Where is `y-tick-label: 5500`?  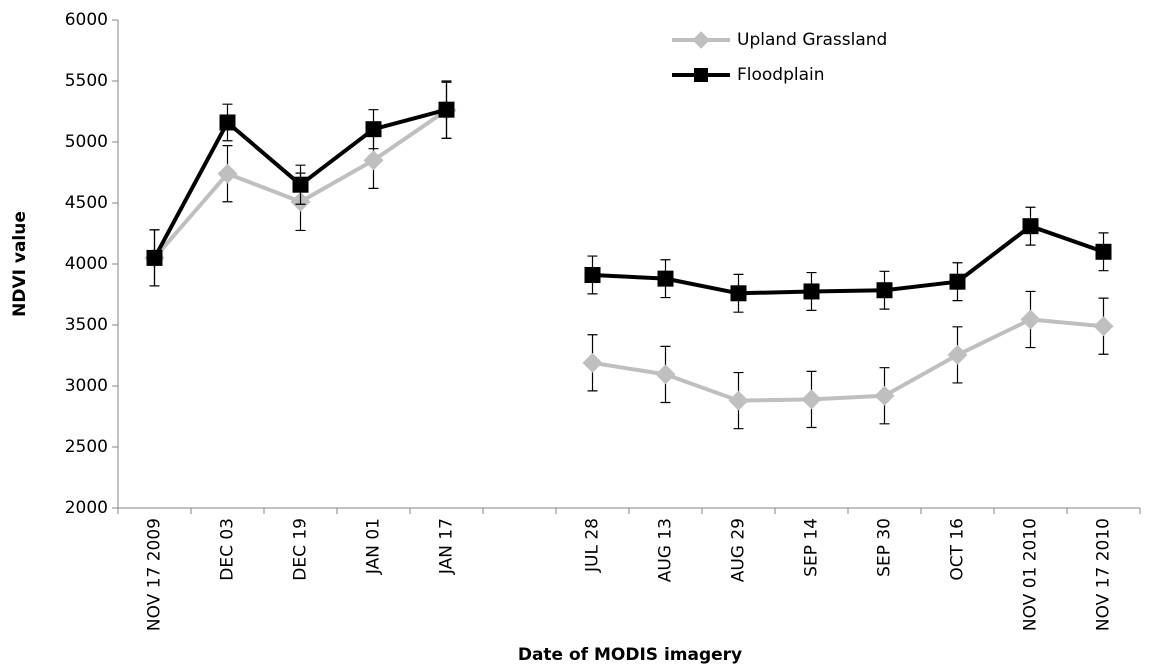
y-tick-label: 5500 is located at coordinates (86, 81).